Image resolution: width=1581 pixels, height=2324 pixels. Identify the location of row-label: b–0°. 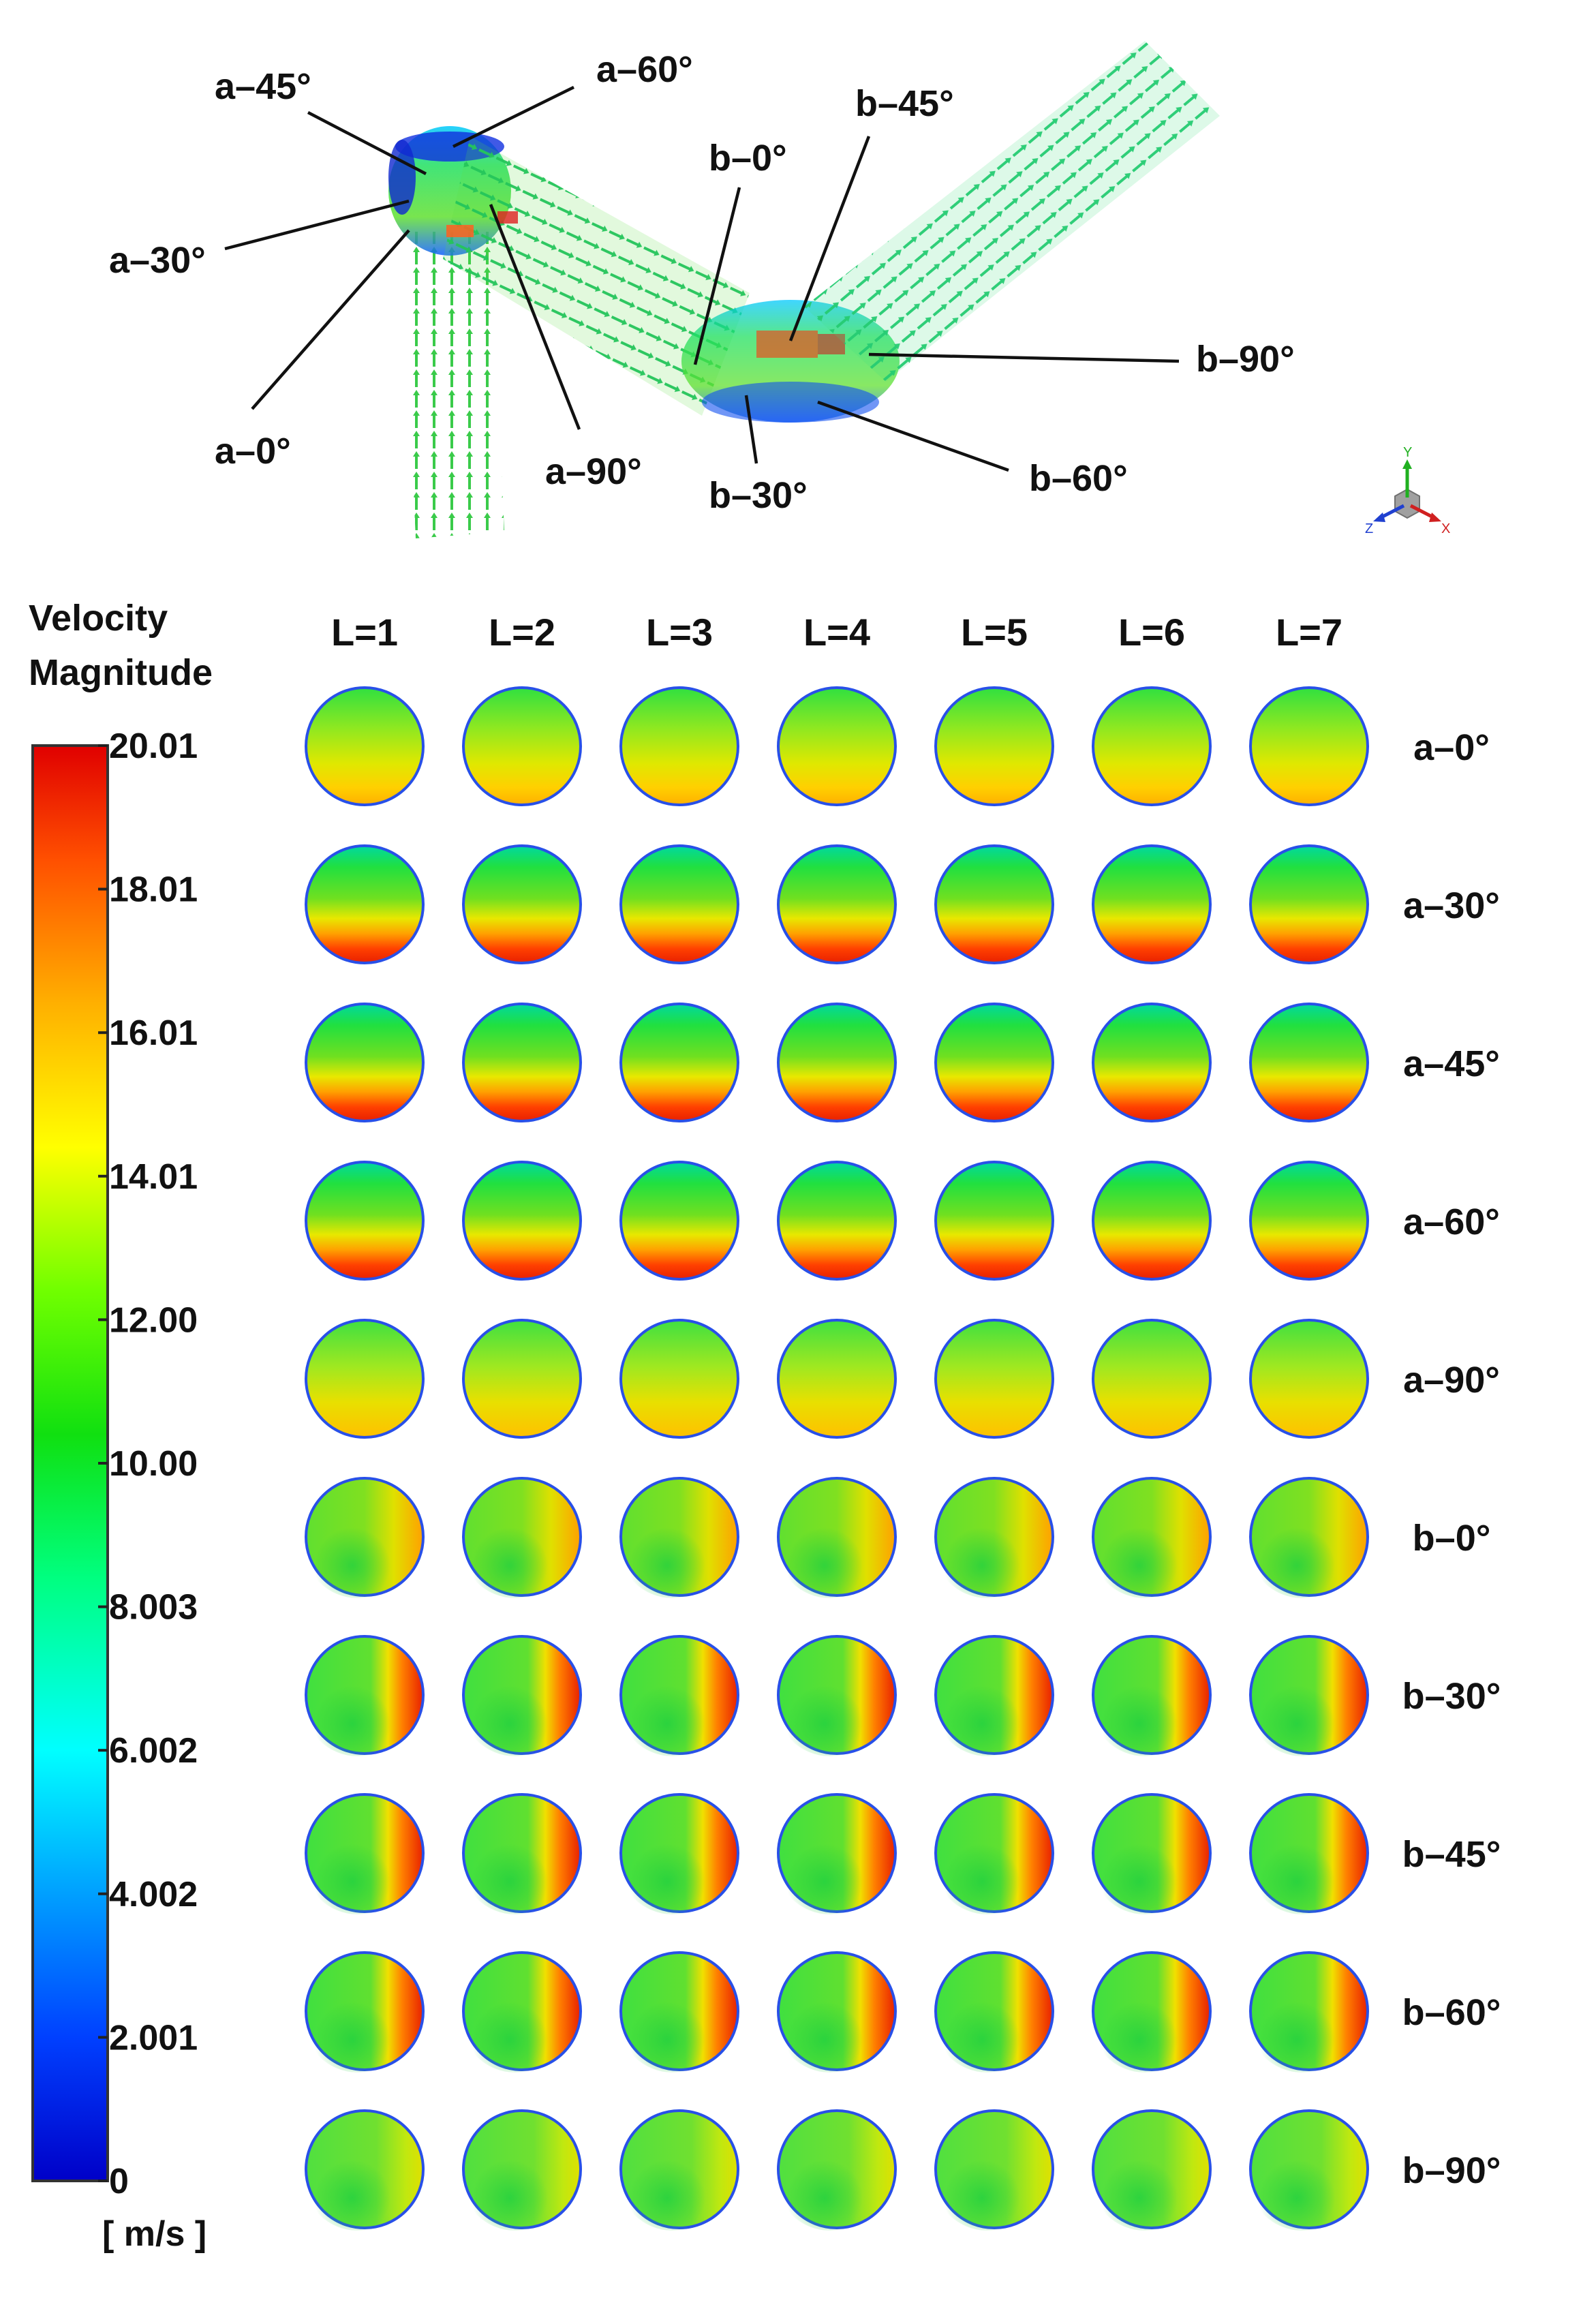
(1452, 1538).